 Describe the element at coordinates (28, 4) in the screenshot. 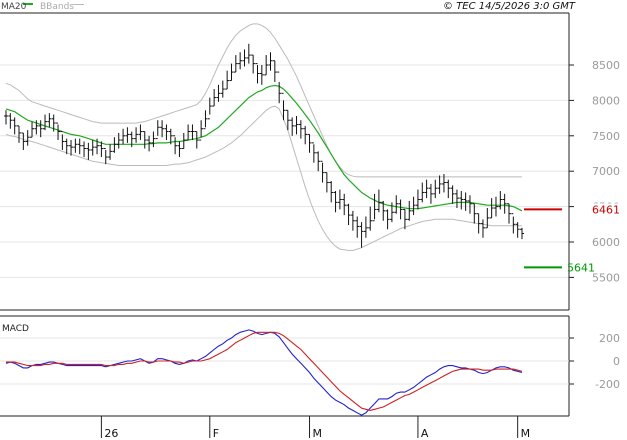

I see `ma20-legend-swatch` at that location.